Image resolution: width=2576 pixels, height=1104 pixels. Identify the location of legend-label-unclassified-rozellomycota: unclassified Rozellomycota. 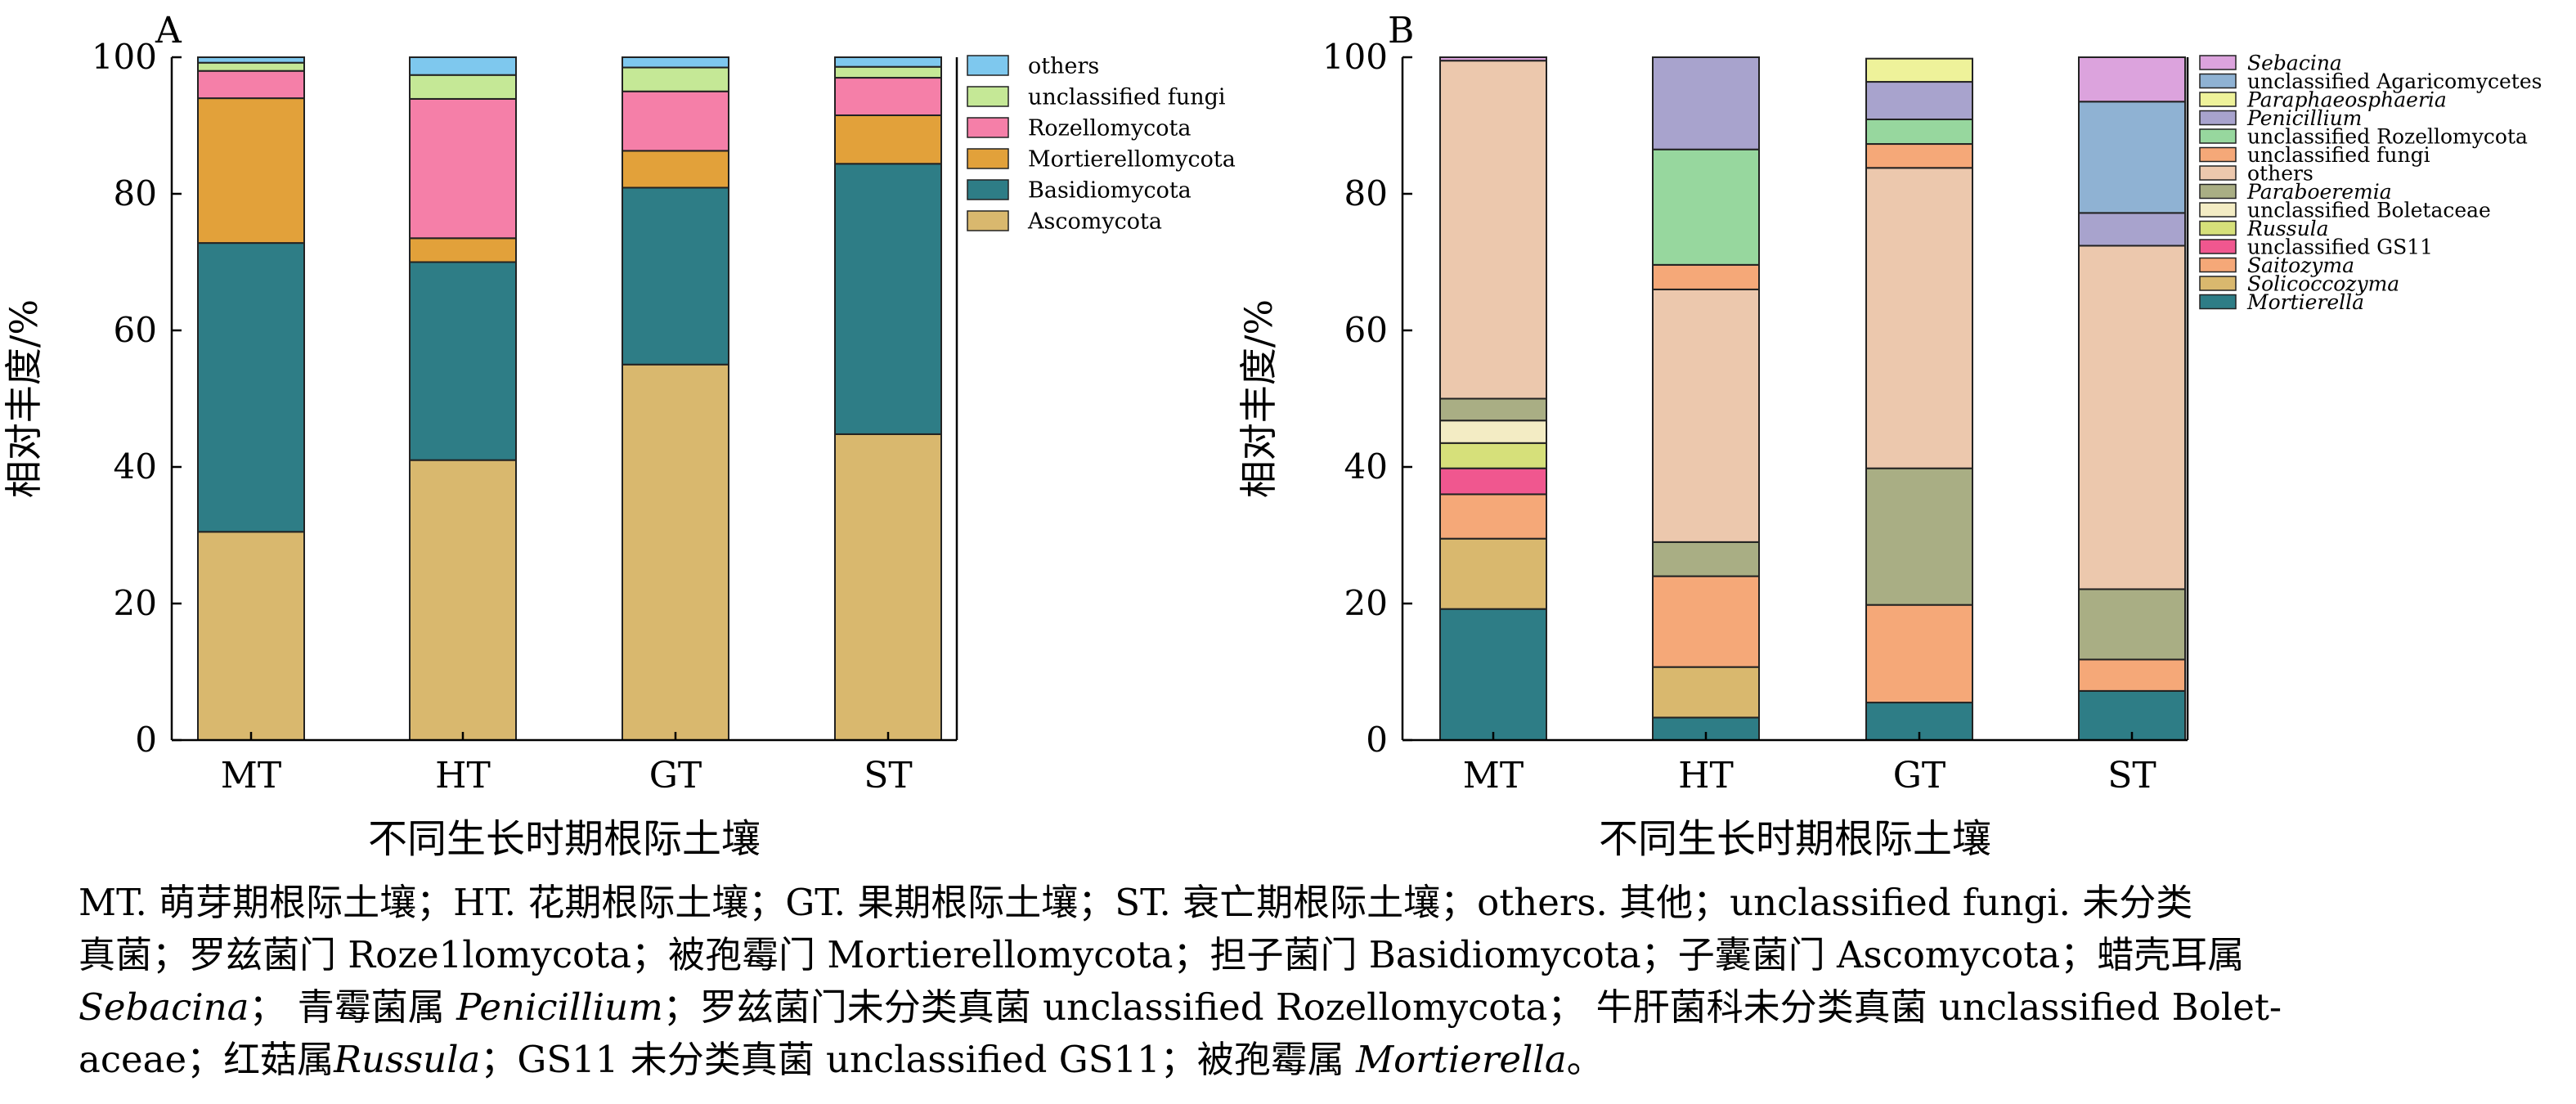
(2387, 137).